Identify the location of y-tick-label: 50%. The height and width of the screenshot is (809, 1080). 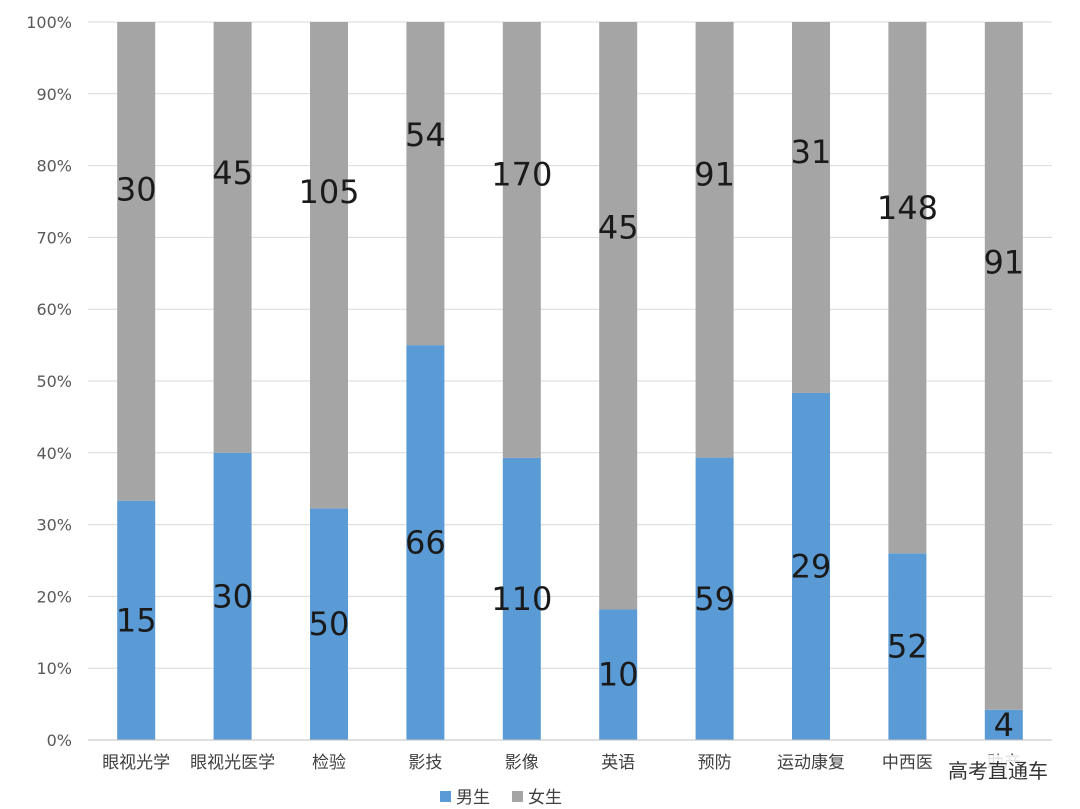
(54, 381).